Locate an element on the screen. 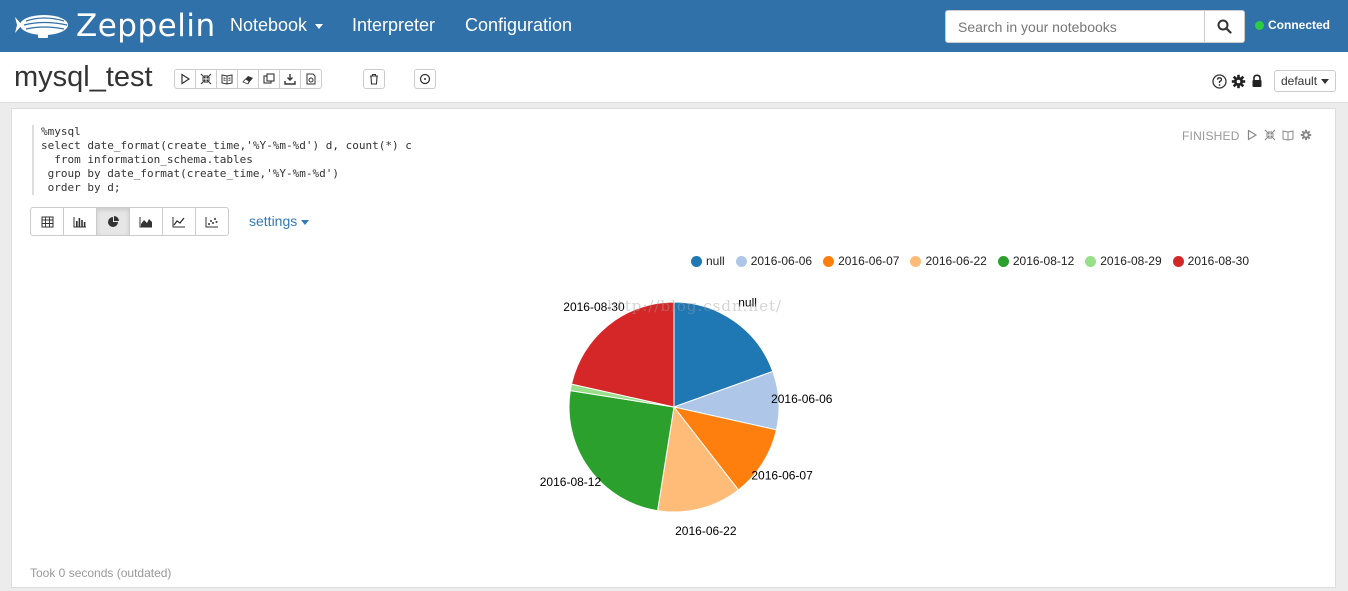 The height and width of the screenshot is (591, 1348). paragraph-settings-button is located at coordinates (1305, 134).